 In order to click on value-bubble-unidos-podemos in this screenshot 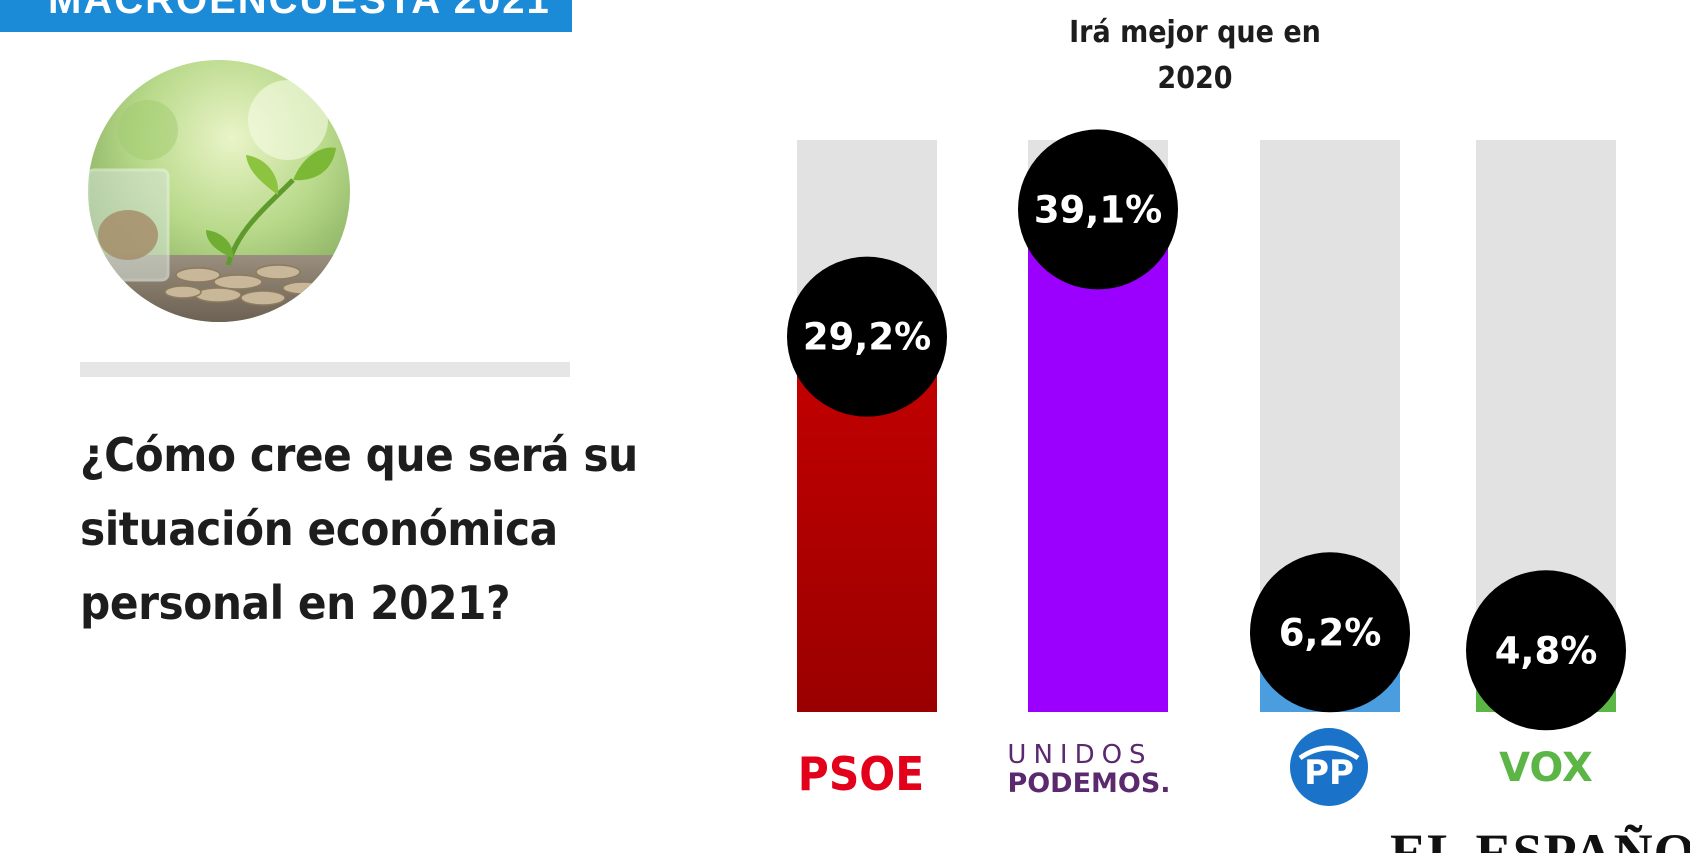, I will do `click(1098, 209)`.